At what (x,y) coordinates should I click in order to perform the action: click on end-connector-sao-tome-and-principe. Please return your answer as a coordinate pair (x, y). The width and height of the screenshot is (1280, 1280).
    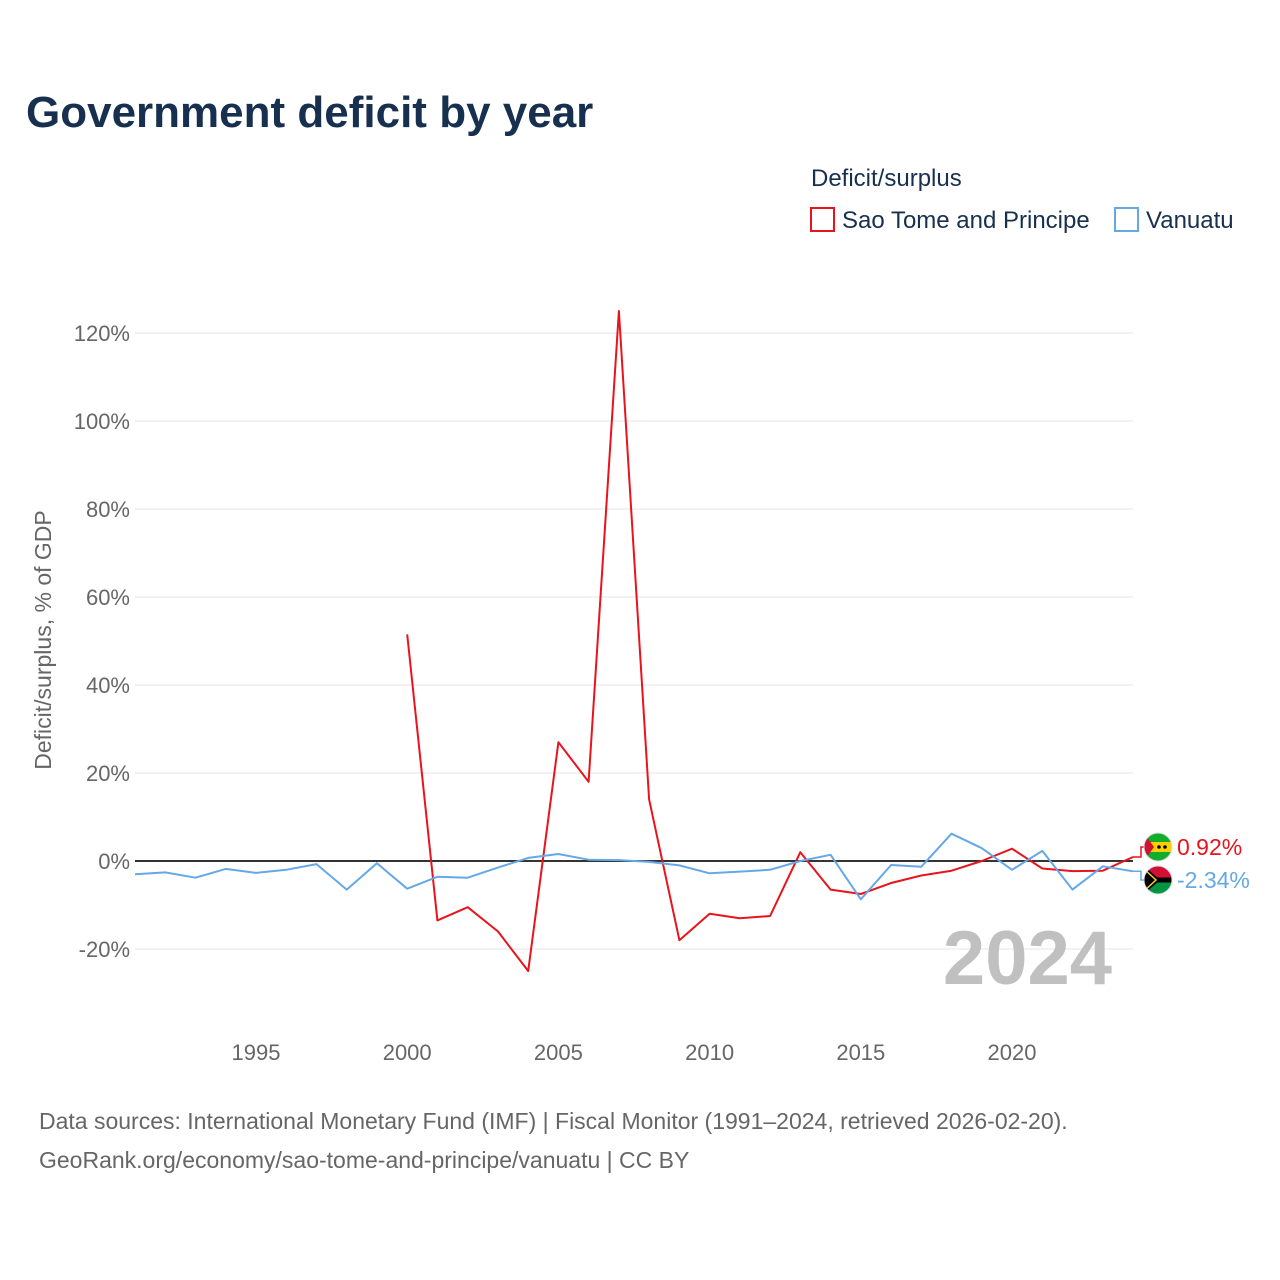
    Looking at the image, I should click on (1139, 852).